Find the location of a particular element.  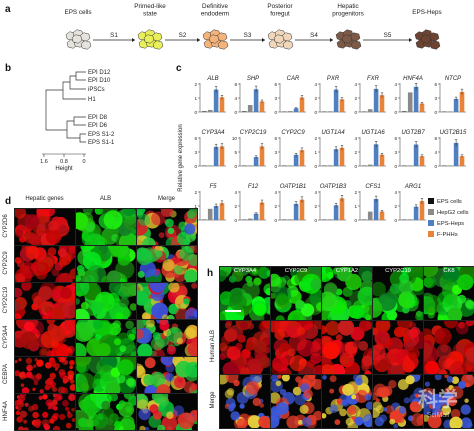

channel-label: CYP2C9 is located at coordinates (296, 271).